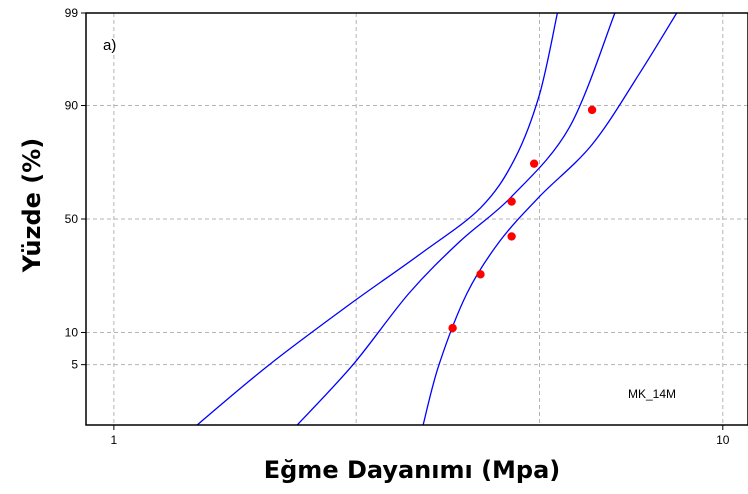  What do you see at coordinates (74, 365) in the screenshot?
I see `y-tick-label: 5` at bounding box center [74, 365].